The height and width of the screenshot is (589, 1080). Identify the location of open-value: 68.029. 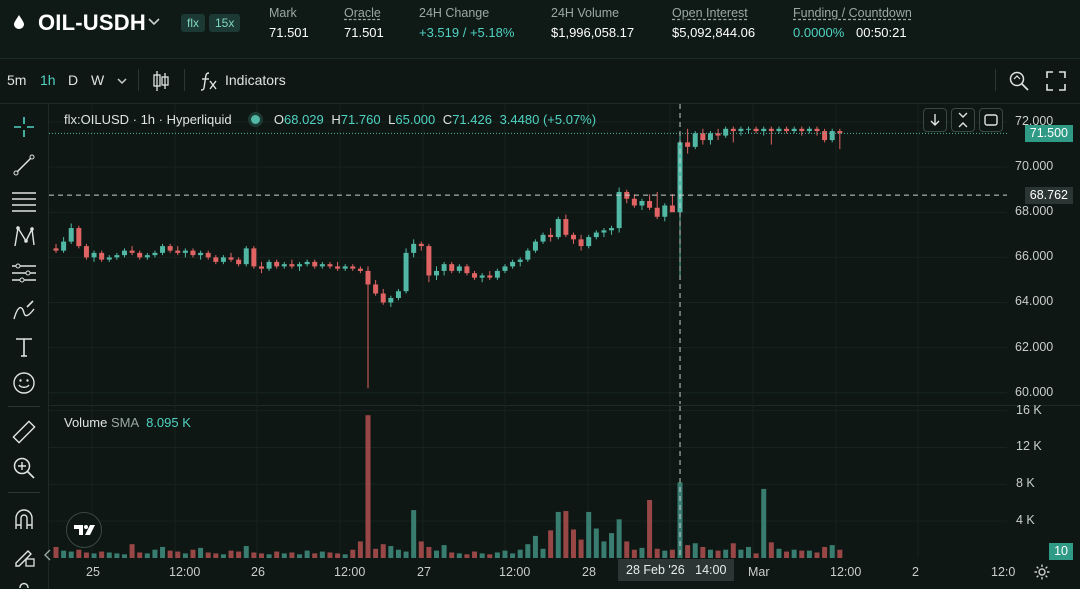
(304, 119).